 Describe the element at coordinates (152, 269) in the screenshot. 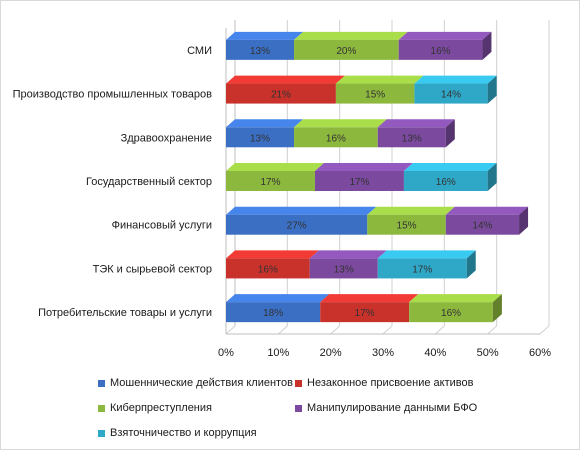

I see `category-label: ТЭК и сырьевой сектор` at that location.